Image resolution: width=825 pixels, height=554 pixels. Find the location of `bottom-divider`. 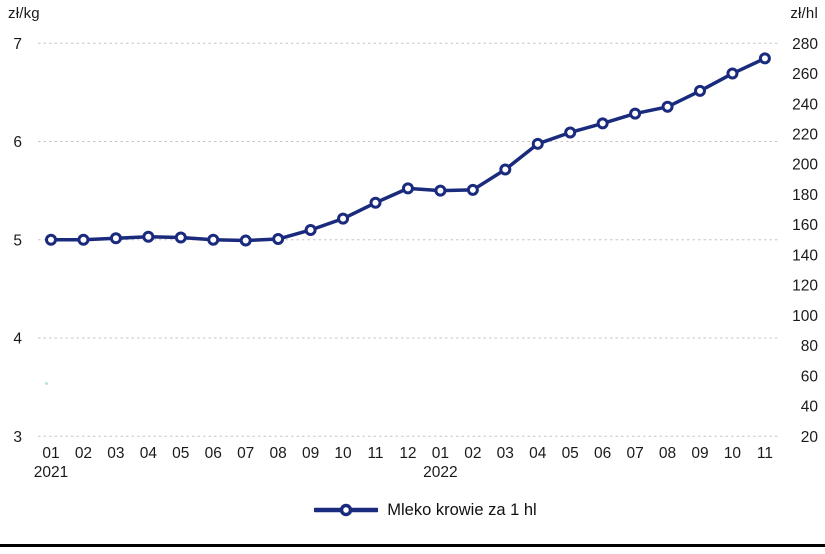

bottom-divider is located at coordinates (412, 545).